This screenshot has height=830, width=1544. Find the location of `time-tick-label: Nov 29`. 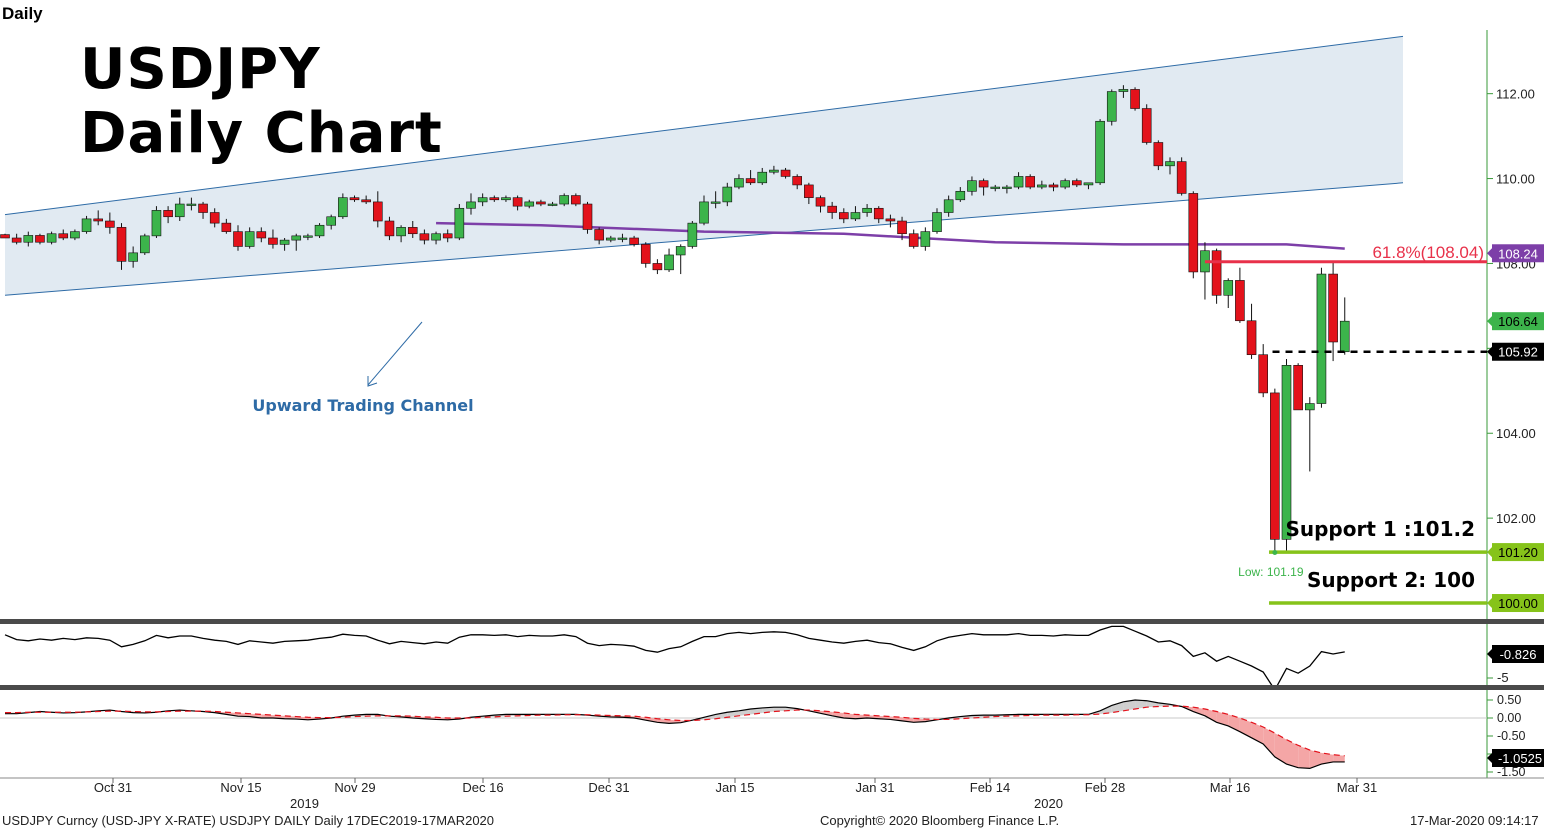

time-tick-label: Nov 29 is located at coordinates (354, 787).